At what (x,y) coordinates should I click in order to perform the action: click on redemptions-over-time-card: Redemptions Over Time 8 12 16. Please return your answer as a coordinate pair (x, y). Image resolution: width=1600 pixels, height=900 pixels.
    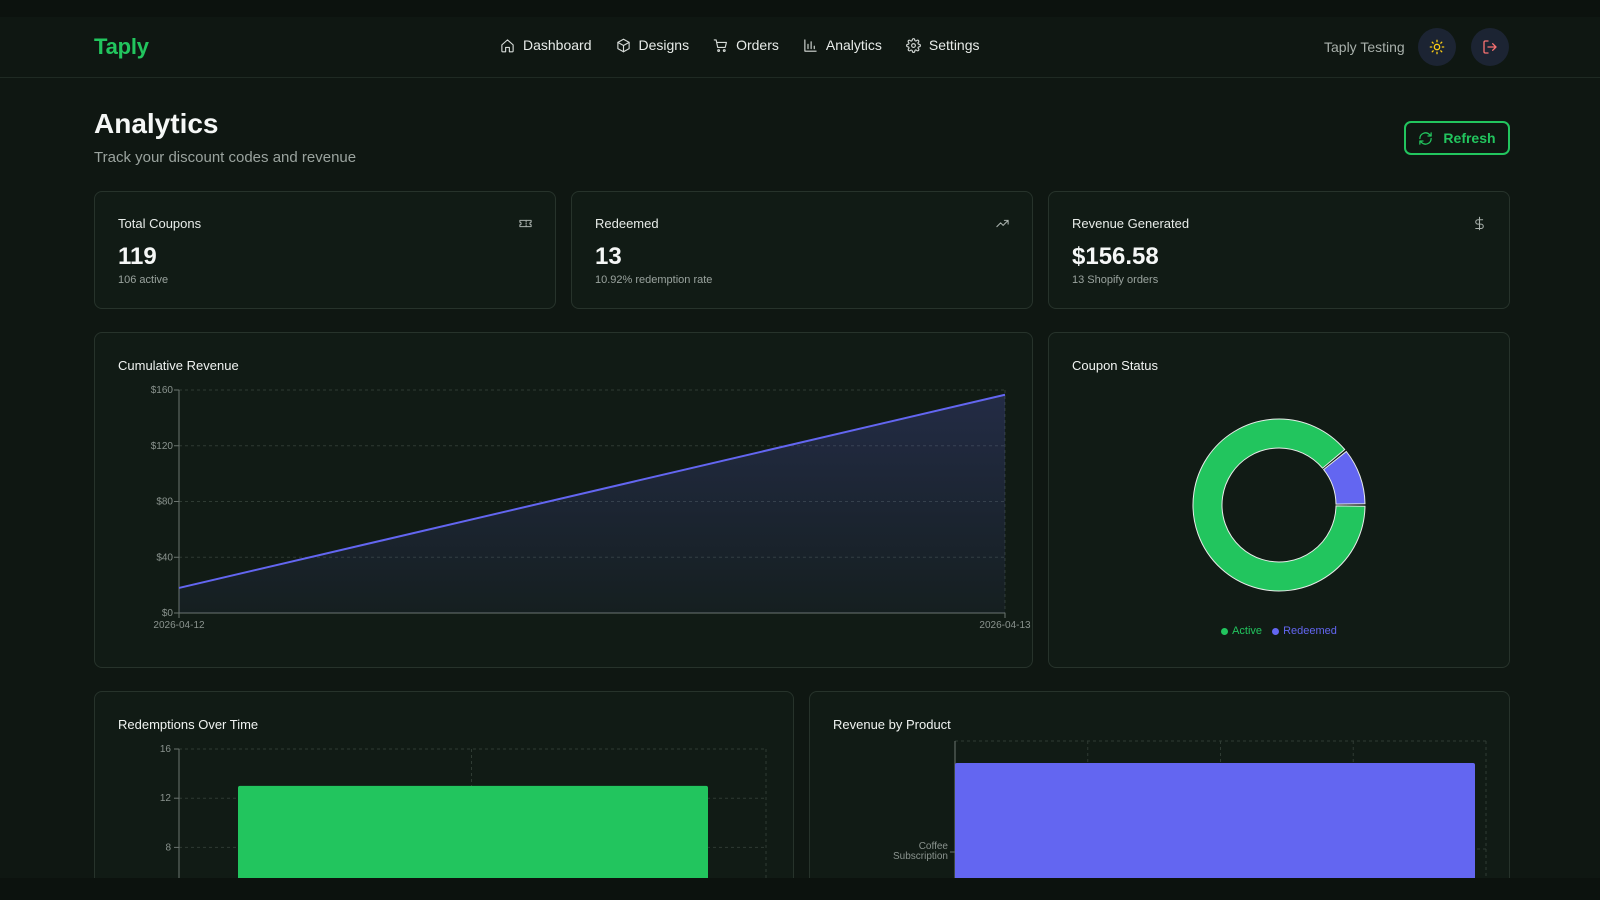
    Looking at the image, I should click on (444, 795).